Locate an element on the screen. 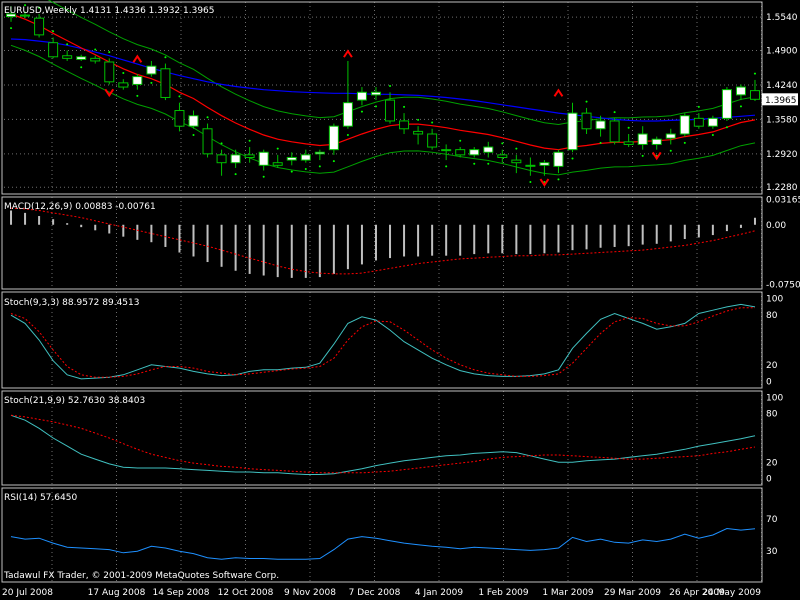 Image resolution: width=800 pixels, height=600 pixels. macd-tick-label: 0.00 is located at coordinates (776, 226).